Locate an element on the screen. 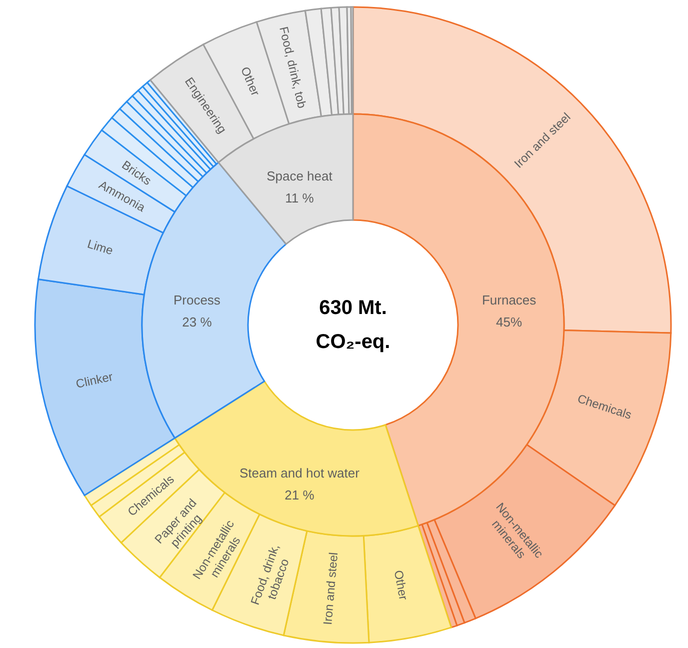 The width and height of the screenshot is (688, 648). slice-label: Lime is located at coordinates (100, 247).